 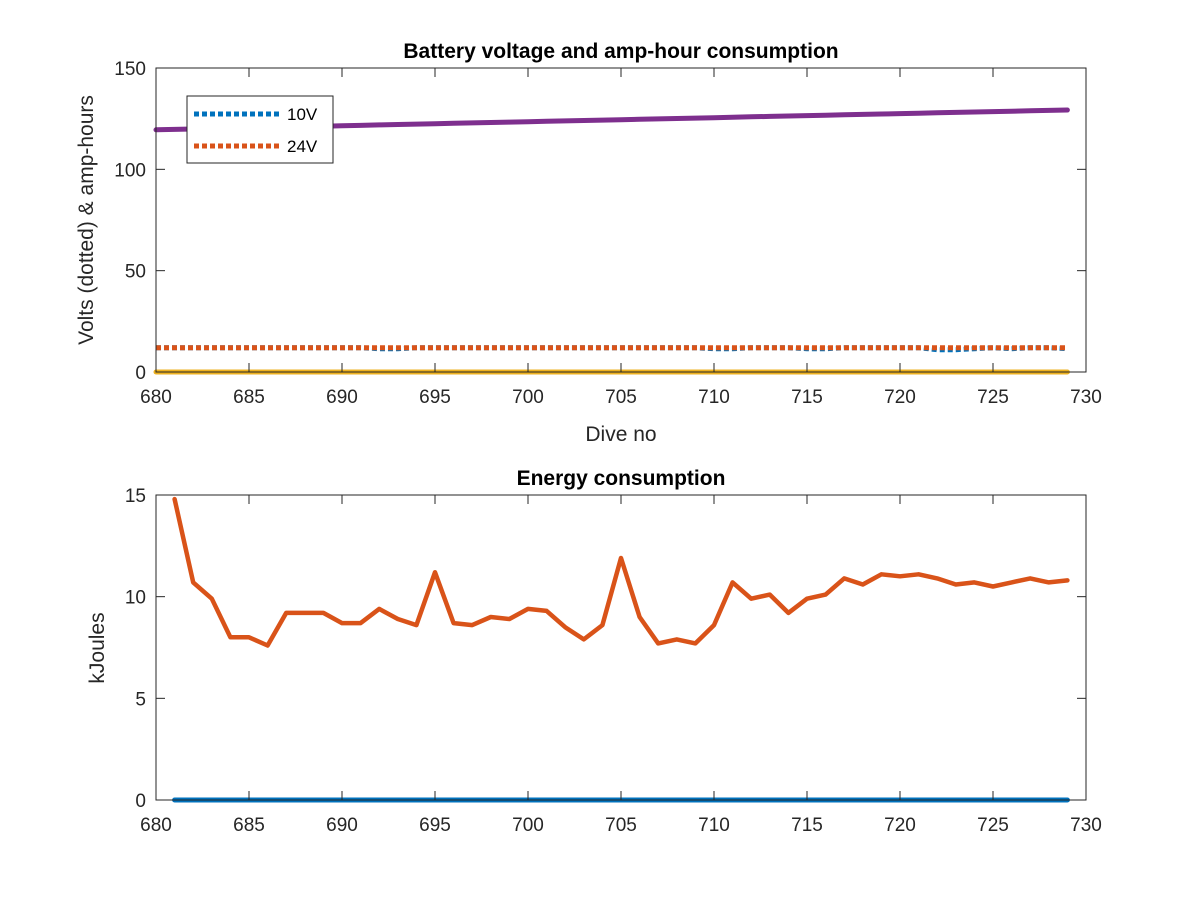 What do you see at coordinates (156, 397) in the screenshot?
I see `top-x-tick-label: 680` at bounding box center [156, 397].